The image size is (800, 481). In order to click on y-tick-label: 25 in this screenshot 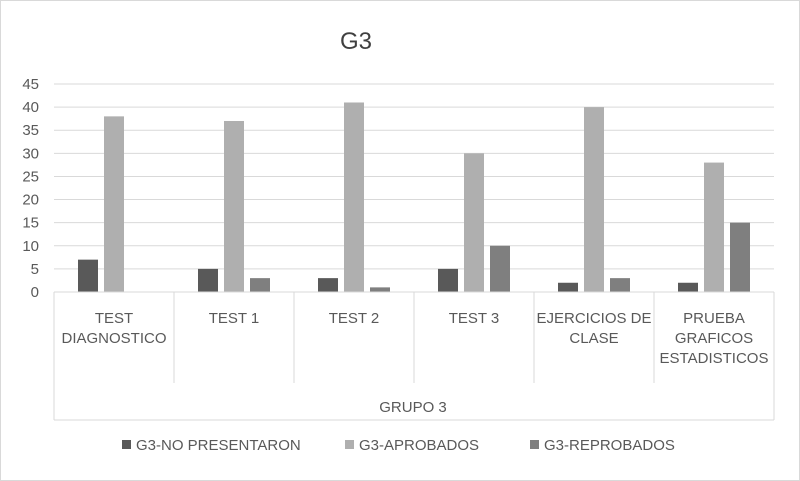, I will do `click(30, 176)`.